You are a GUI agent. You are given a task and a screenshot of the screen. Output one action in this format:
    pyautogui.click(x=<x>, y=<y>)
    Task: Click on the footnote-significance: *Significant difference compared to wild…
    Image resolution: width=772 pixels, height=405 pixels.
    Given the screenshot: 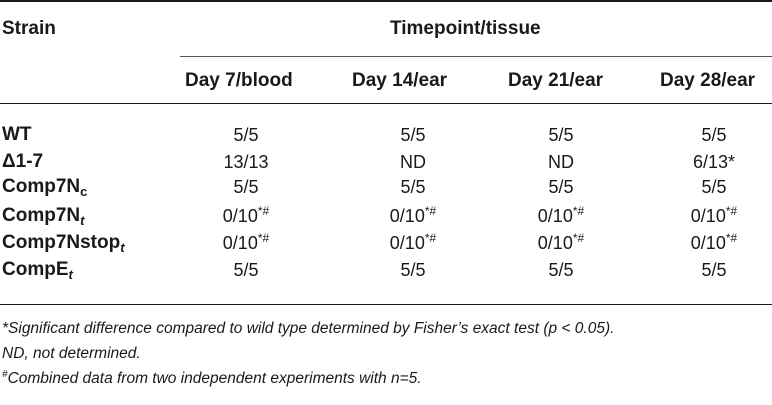 What is the action you would take?
    pyautogui.click(x=308, y=328)
    